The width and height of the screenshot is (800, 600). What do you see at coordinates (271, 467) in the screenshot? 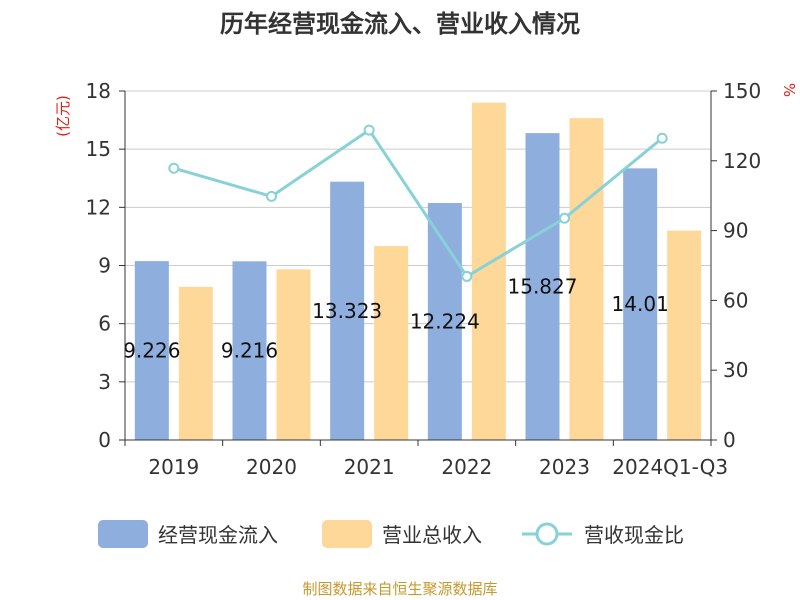
I see `x-tick-label-2020: 2020` at bounding box center [271, 467].